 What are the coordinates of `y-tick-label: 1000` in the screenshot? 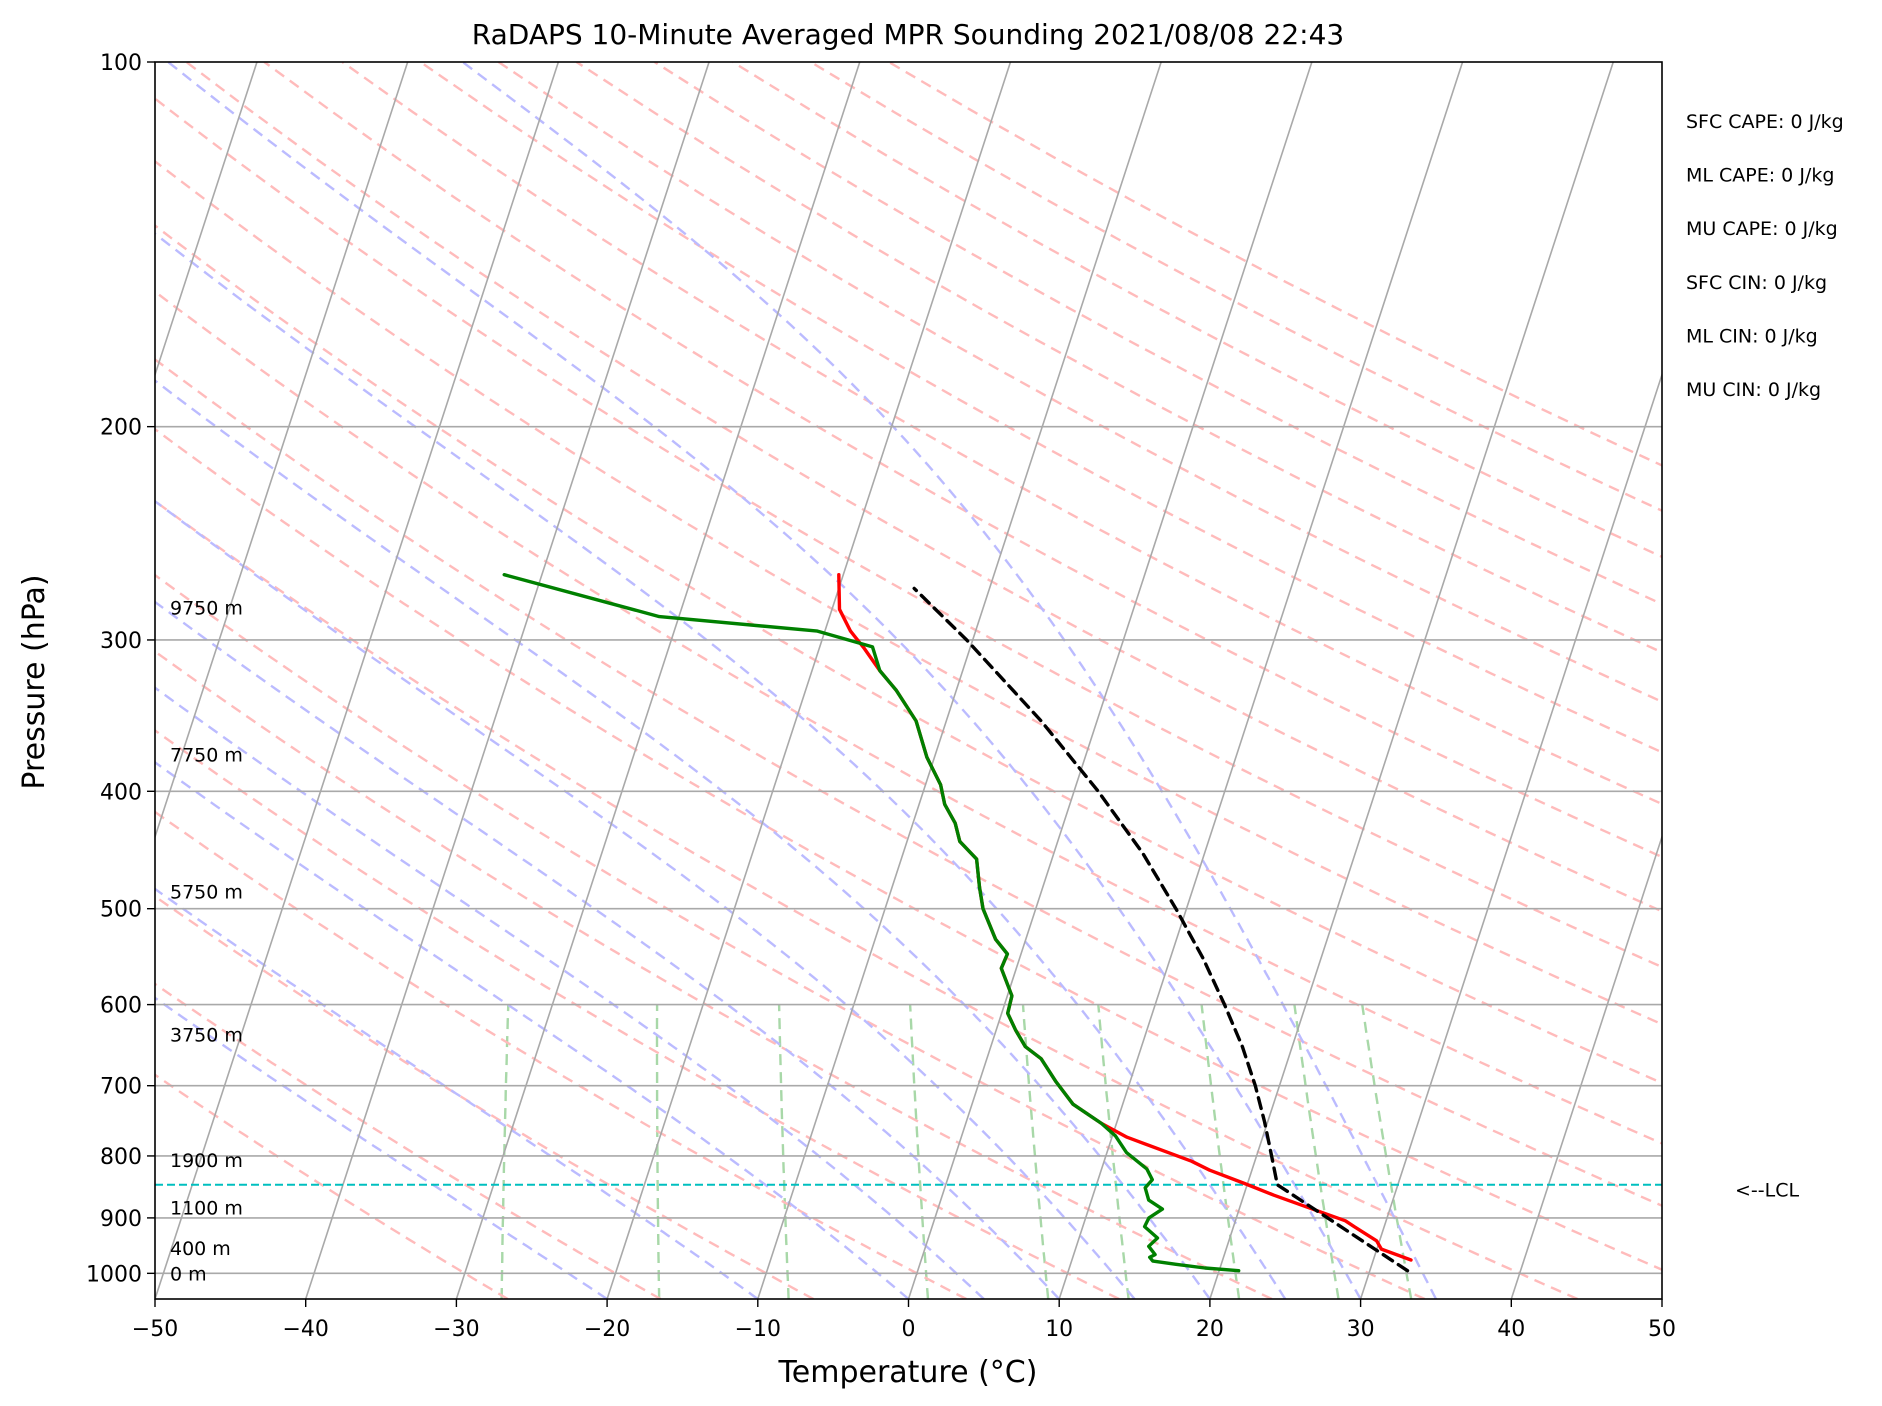 It's located at (114, 1274).